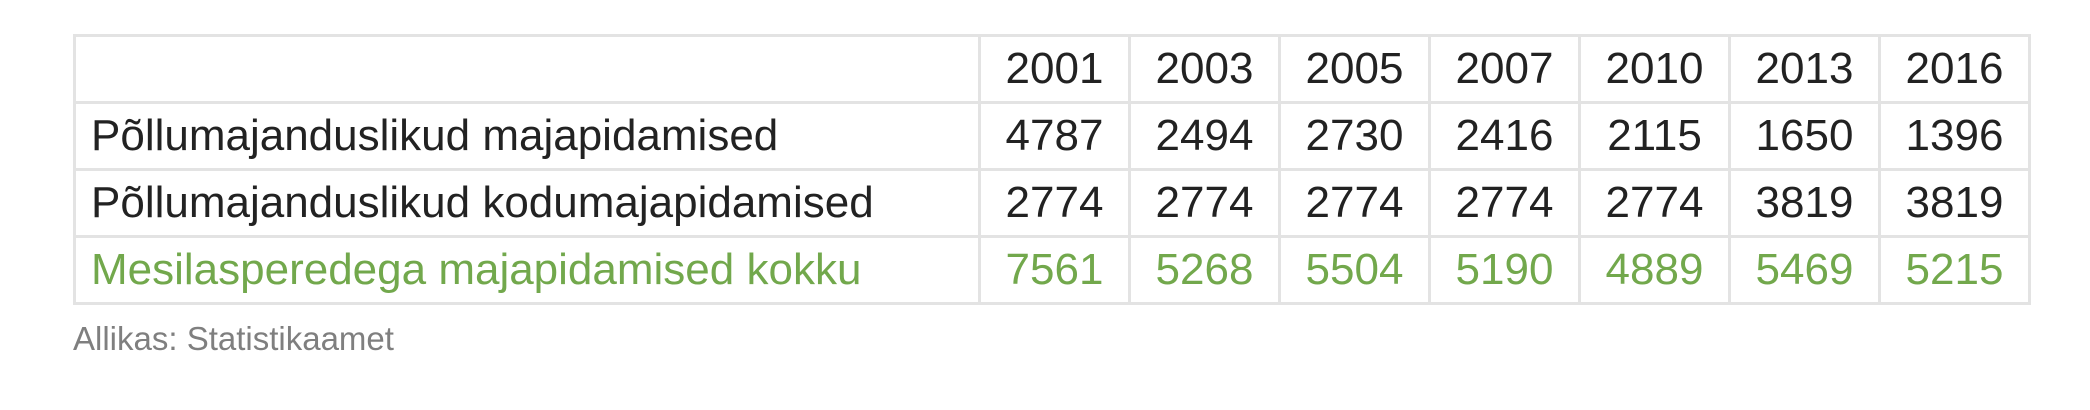  What do you see at coordinates (1204, 270) in the screenshot?
I see `total-cell: 5268` at bounding box center [1204, 270].